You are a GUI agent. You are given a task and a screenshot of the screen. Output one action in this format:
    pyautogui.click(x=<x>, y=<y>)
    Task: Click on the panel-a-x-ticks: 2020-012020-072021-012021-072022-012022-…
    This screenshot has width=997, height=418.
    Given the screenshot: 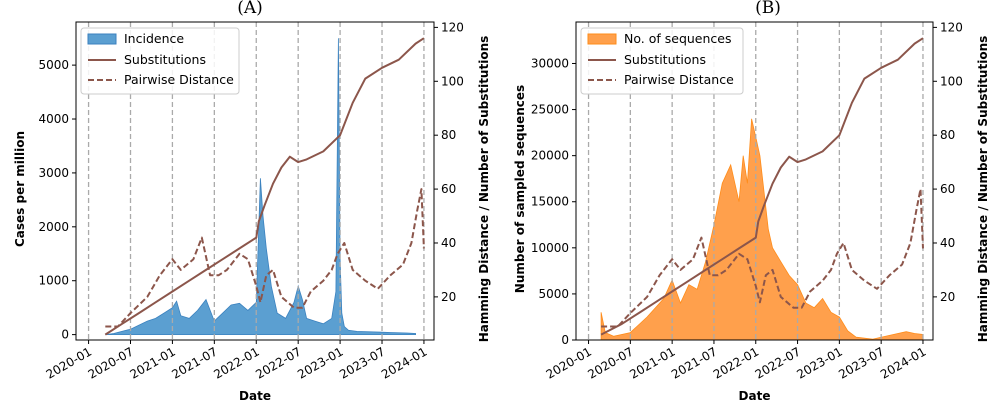 What is the action you would take?
    pyautogui.click(x=236, y=361)
    